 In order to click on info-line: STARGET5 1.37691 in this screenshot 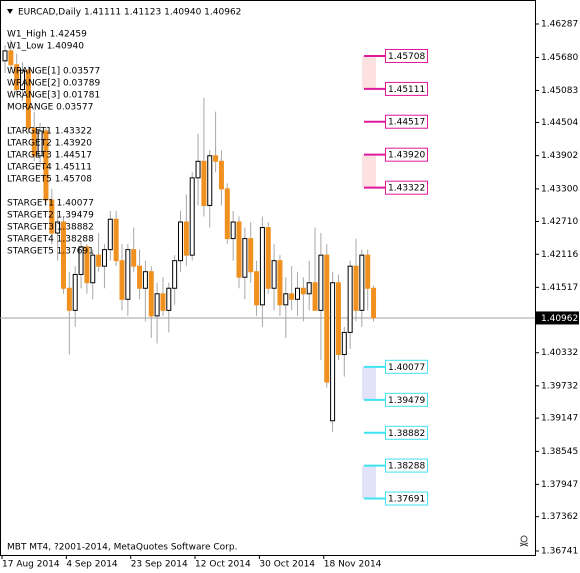, I will do `click(50, 252)`.